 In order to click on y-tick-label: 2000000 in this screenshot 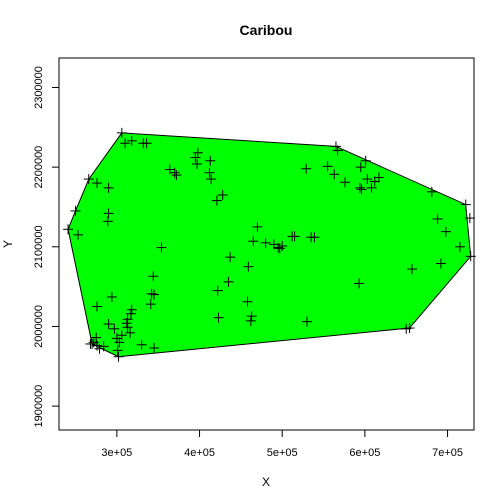, I will do `click(39, 326)`.